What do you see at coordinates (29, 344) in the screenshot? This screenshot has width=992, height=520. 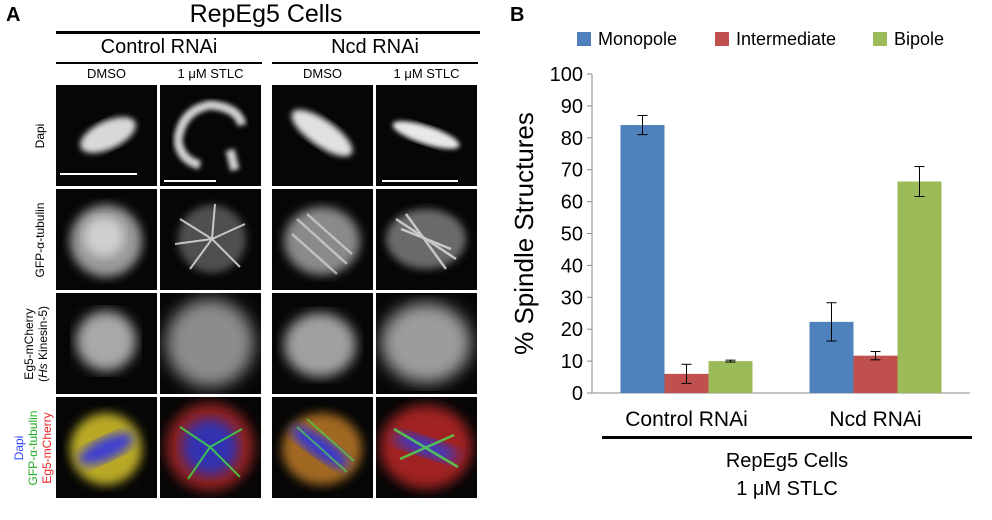 I see `row-label-eg5-line1: Eg5-mCherry` at bounding box center [29, 344].